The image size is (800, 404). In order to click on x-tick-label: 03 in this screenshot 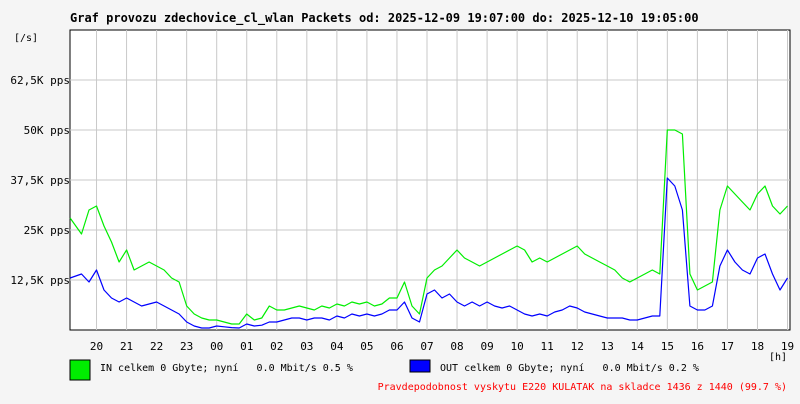, I will do `click(306, 346)`.